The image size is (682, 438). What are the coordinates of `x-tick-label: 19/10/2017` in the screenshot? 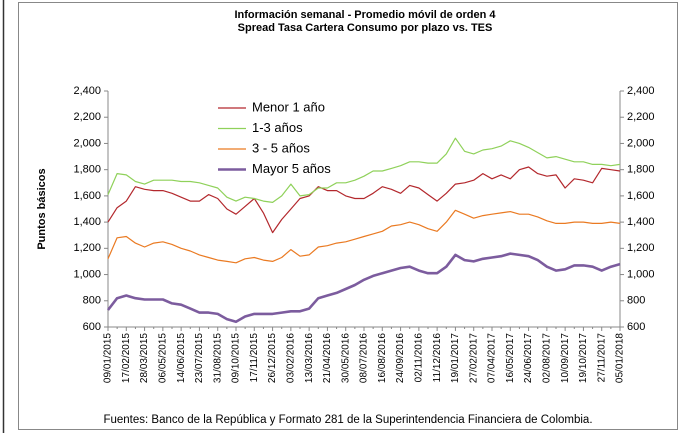 It's located at (583, 358).